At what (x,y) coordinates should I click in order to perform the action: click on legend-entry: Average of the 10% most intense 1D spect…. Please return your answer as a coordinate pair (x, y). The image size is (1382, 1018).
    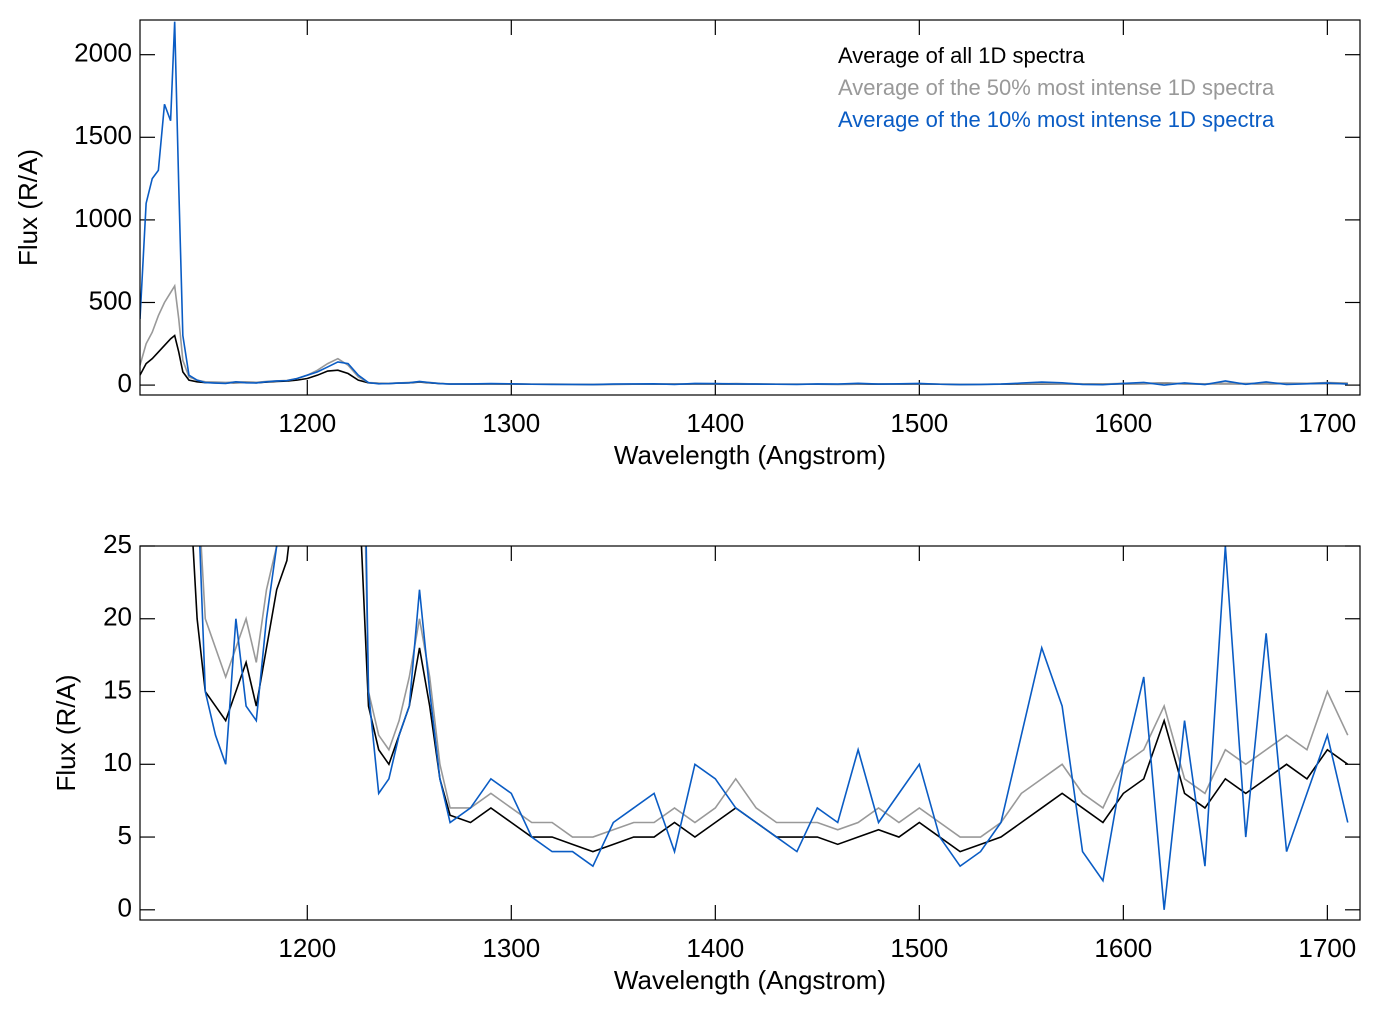
    Looking at the image, I should click on (1056, 119).